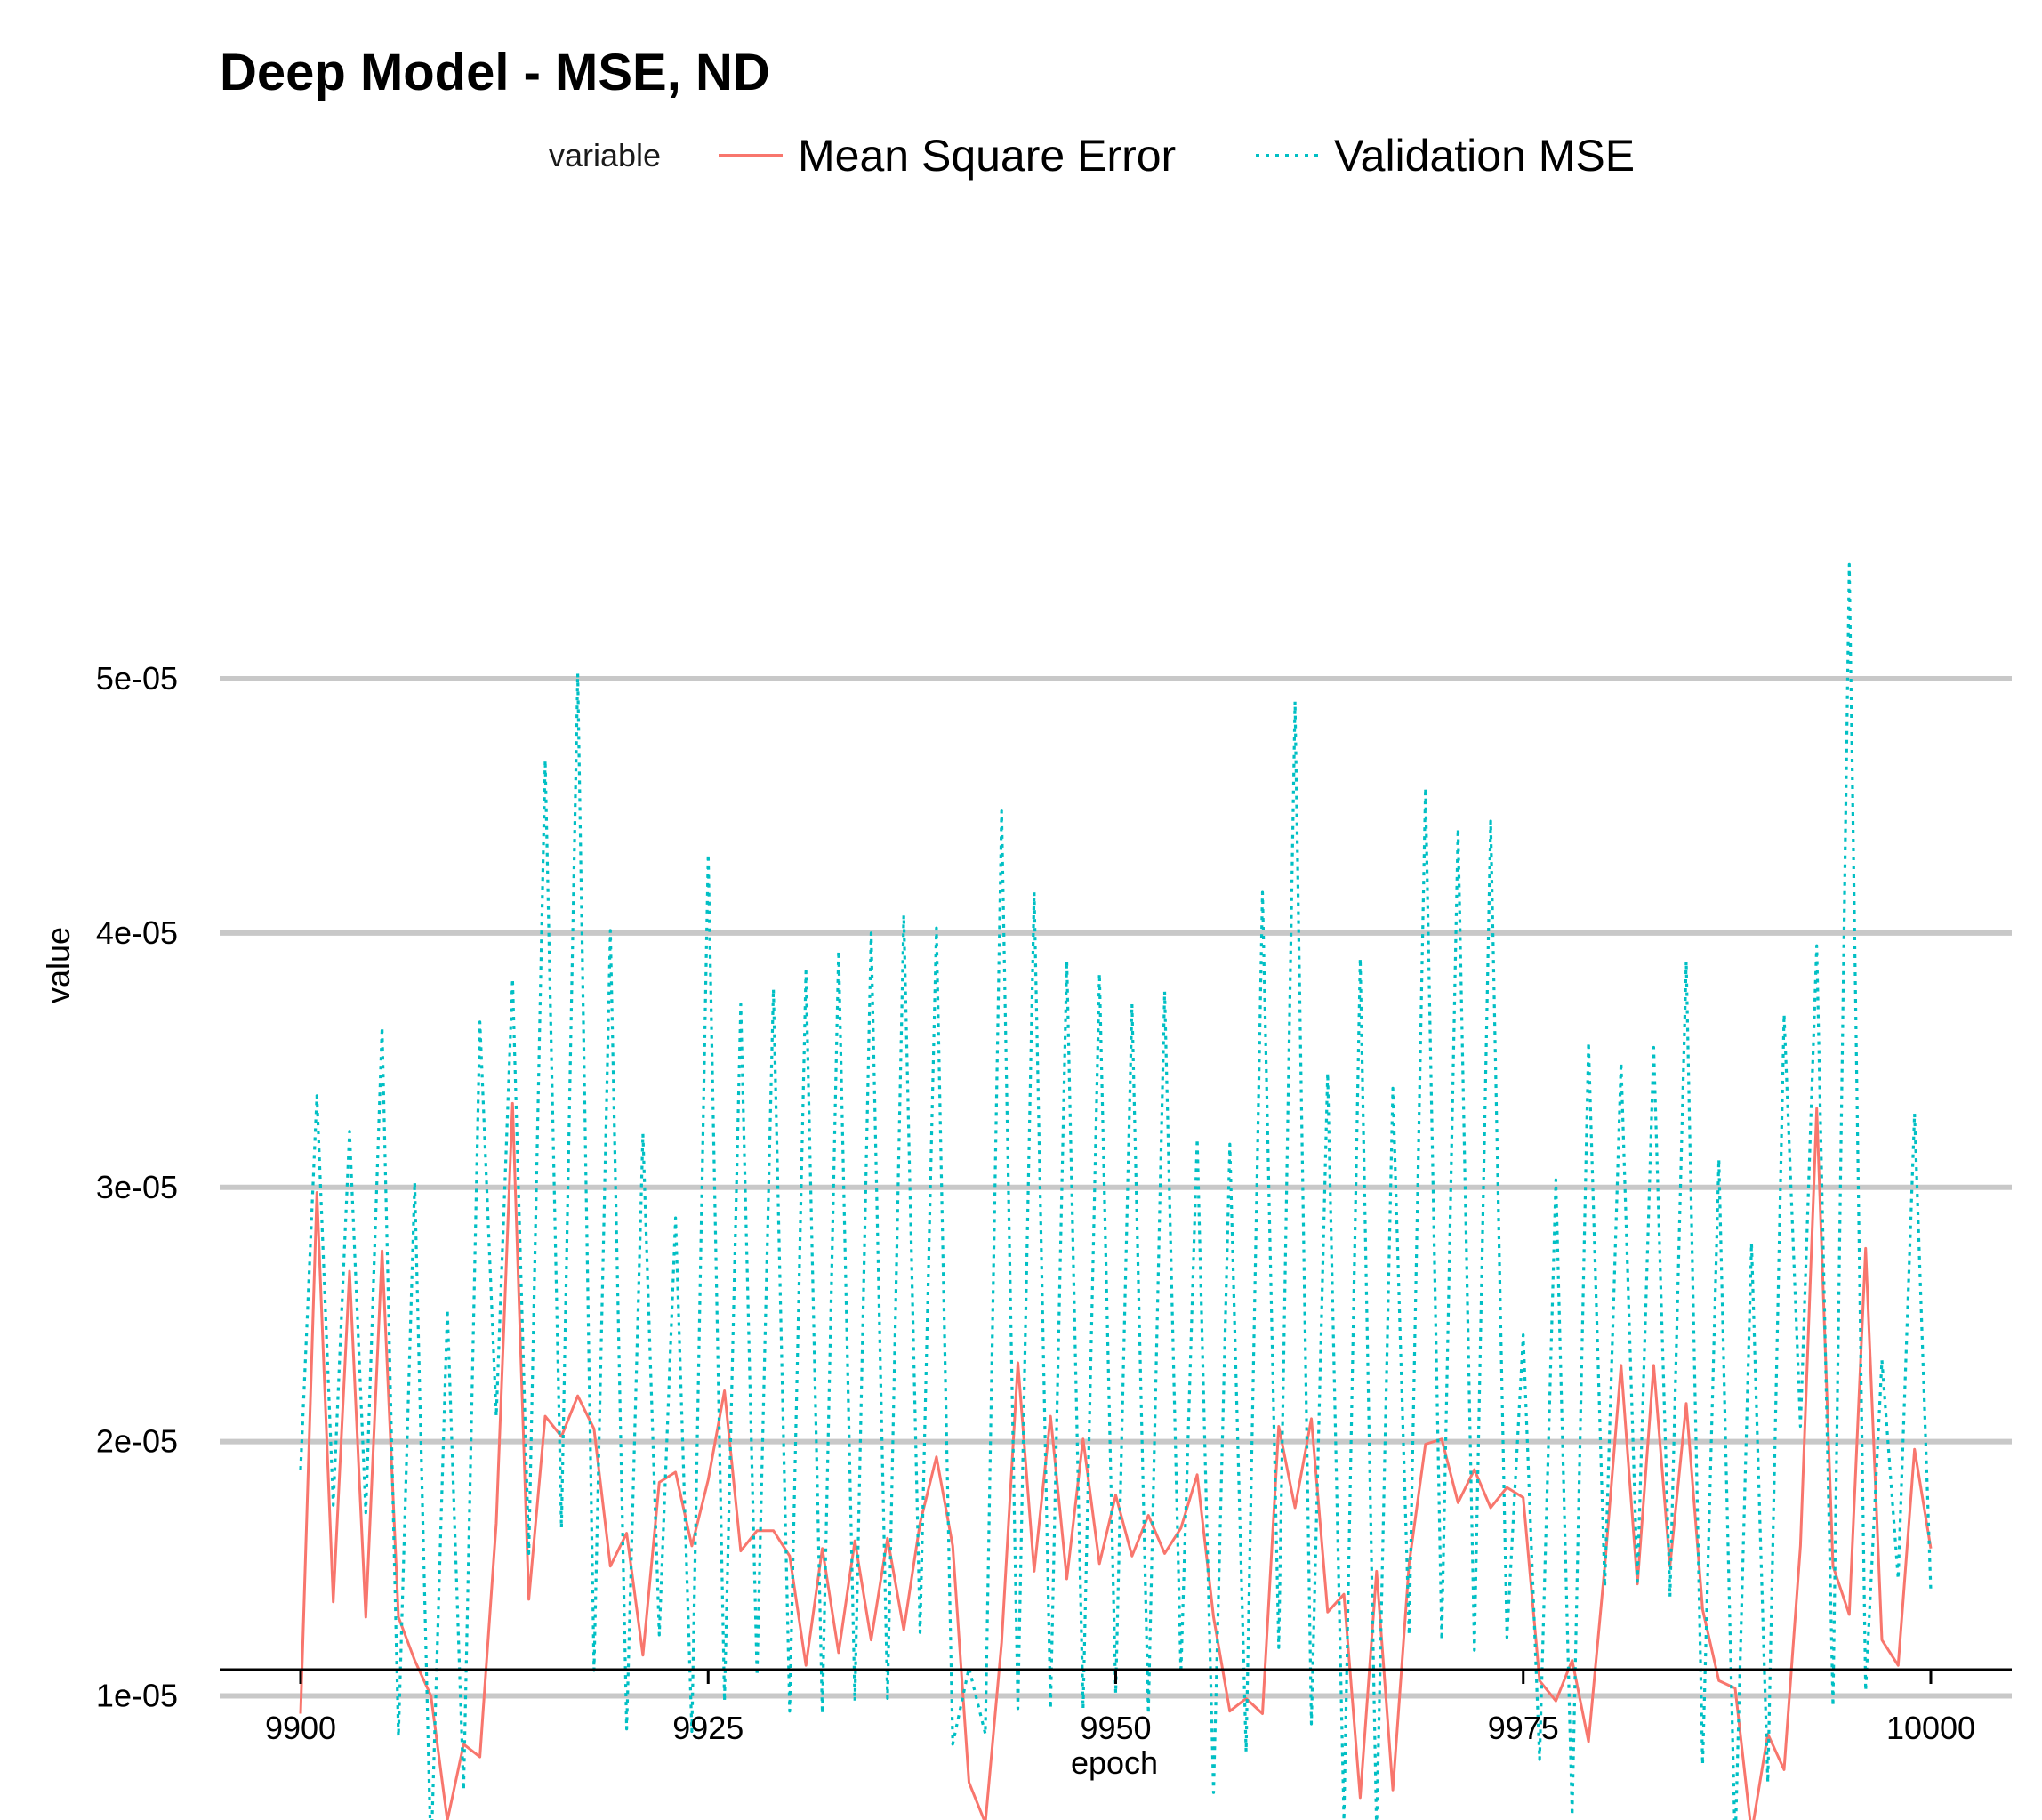  Describe the element at coordinates (137, 932) in the screenshot. I see `y-tick-label: 4e-05` at that location.